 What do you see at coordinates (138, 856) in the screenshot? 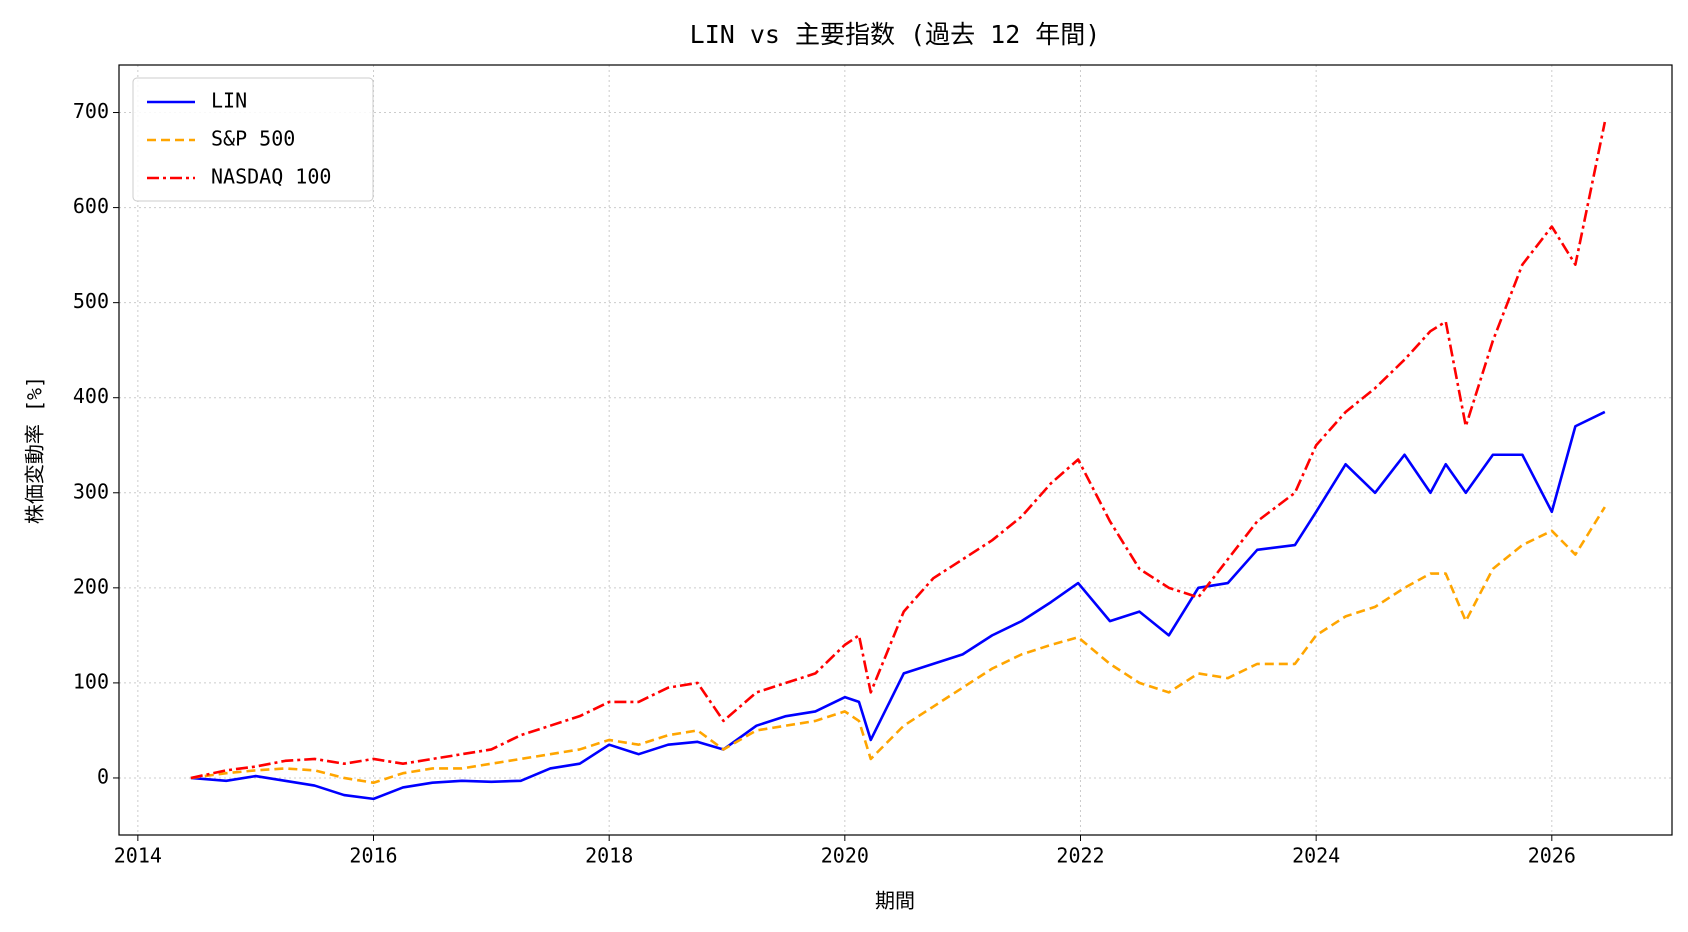
I see `x-tick-label: 2014` at bounding box center [138, 856].